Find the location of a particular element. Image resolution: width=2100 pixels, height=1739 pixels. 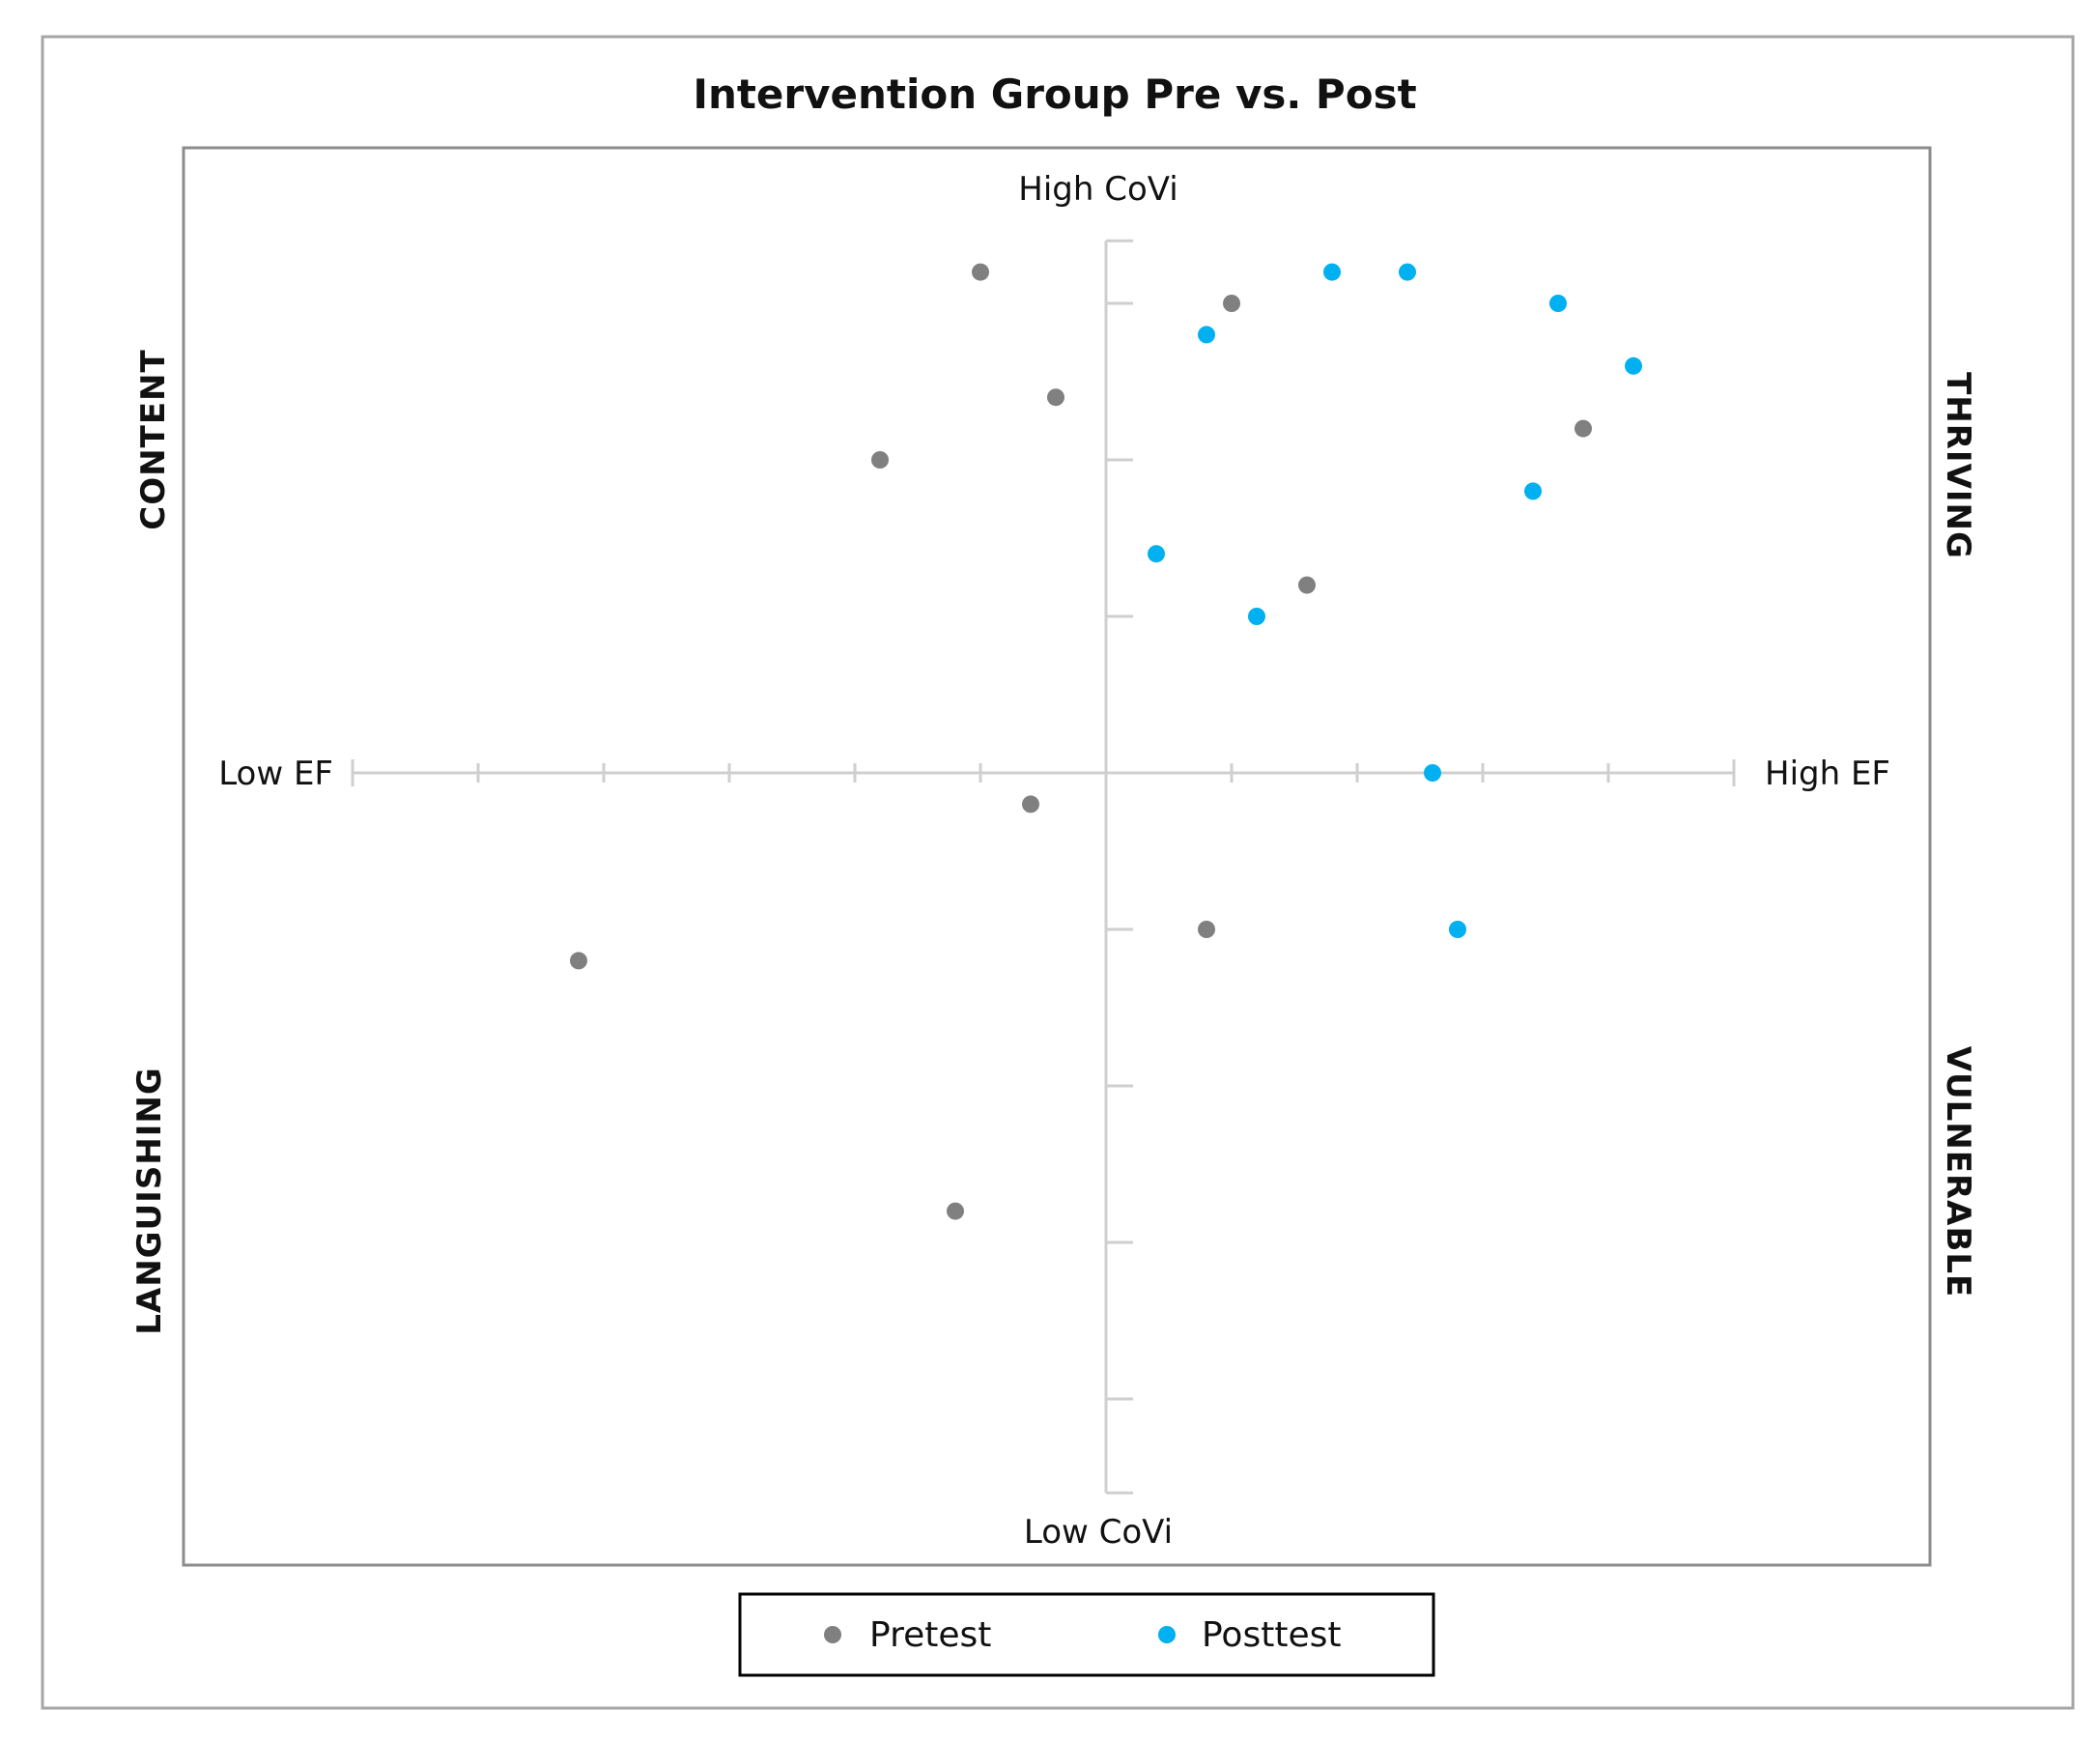

legend-label-posttest: Posttest is located at coordinates (1271, 1635).